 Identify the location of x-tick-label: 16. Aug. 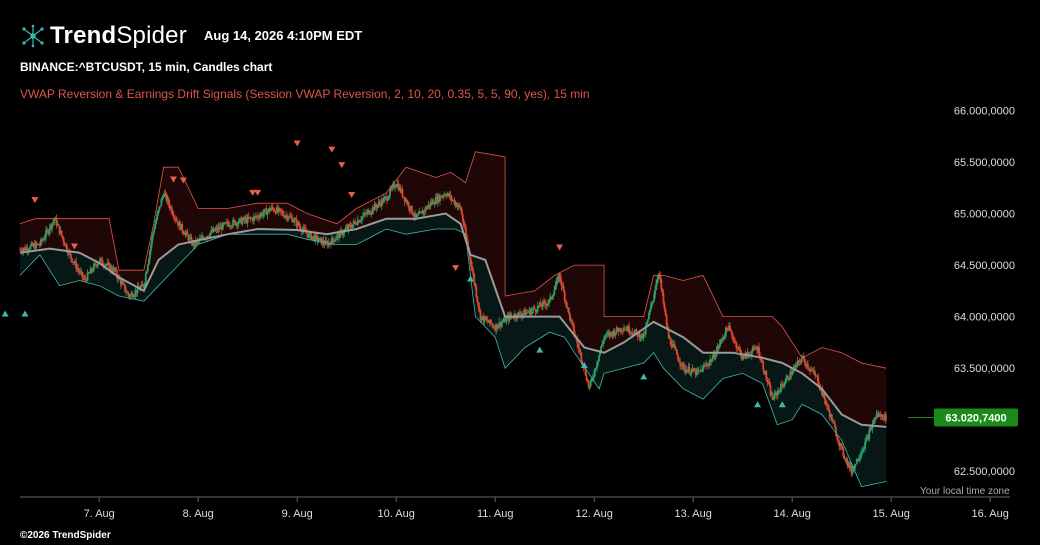
(990, 514).